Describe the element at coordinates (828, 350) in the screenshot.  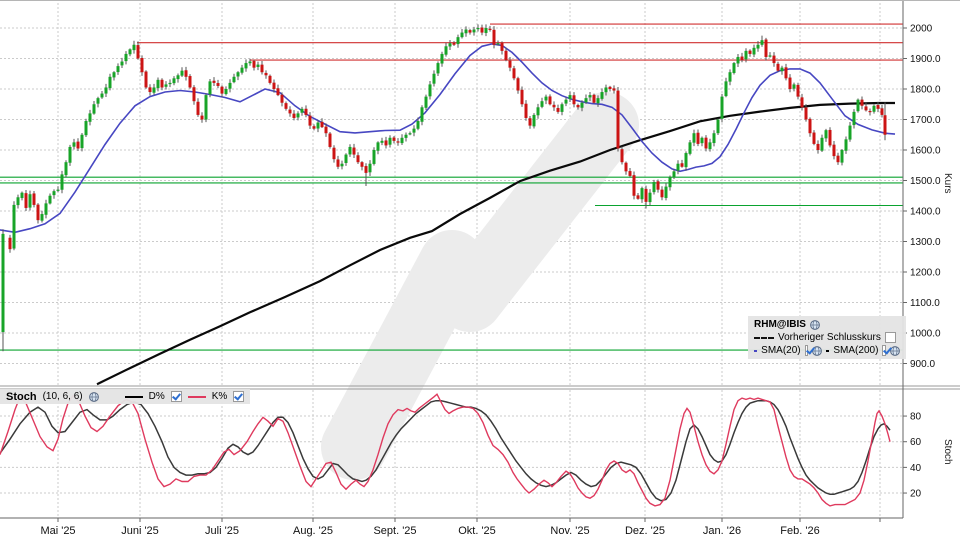
I see `sma200-line-sample` at that location.